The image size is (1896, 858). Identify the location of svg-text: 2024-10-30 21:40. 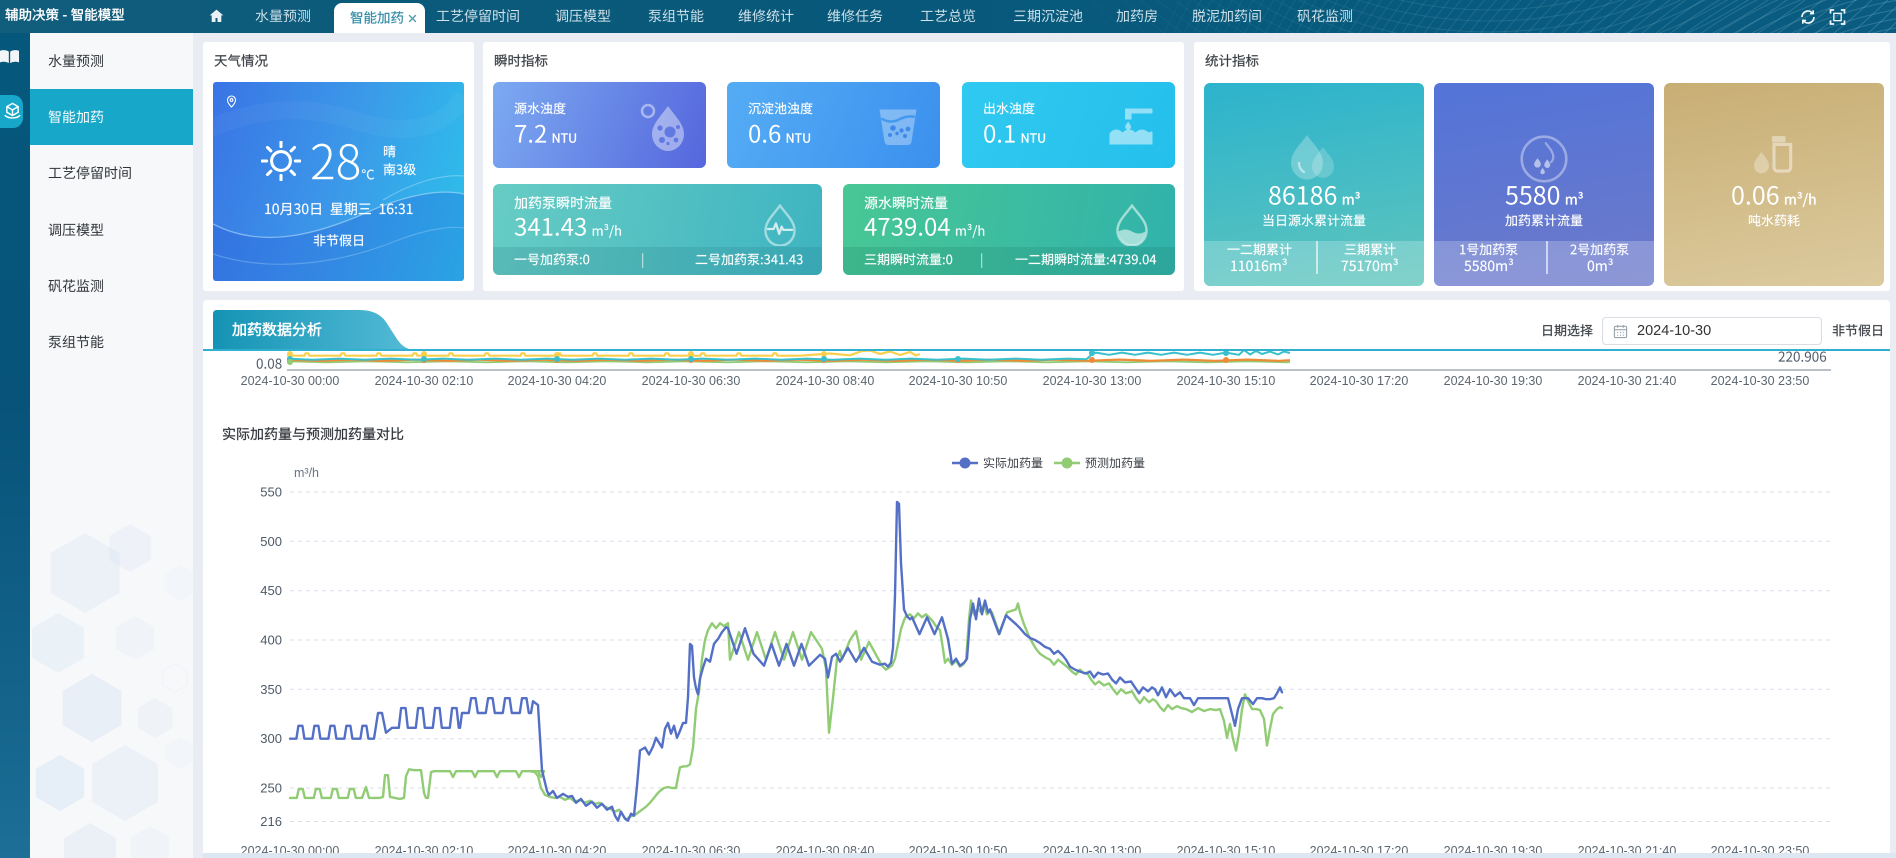
(1627, 381).